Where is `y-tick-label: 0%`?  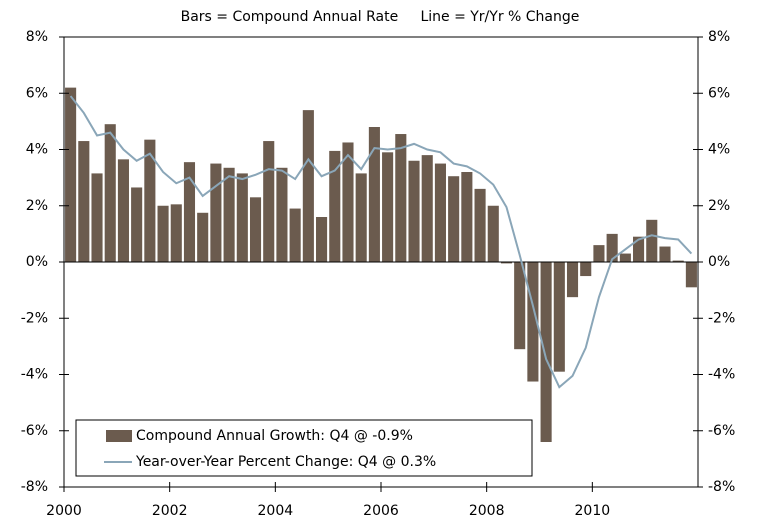
y-tick-label: 0% is located at coordinates (37, 262).